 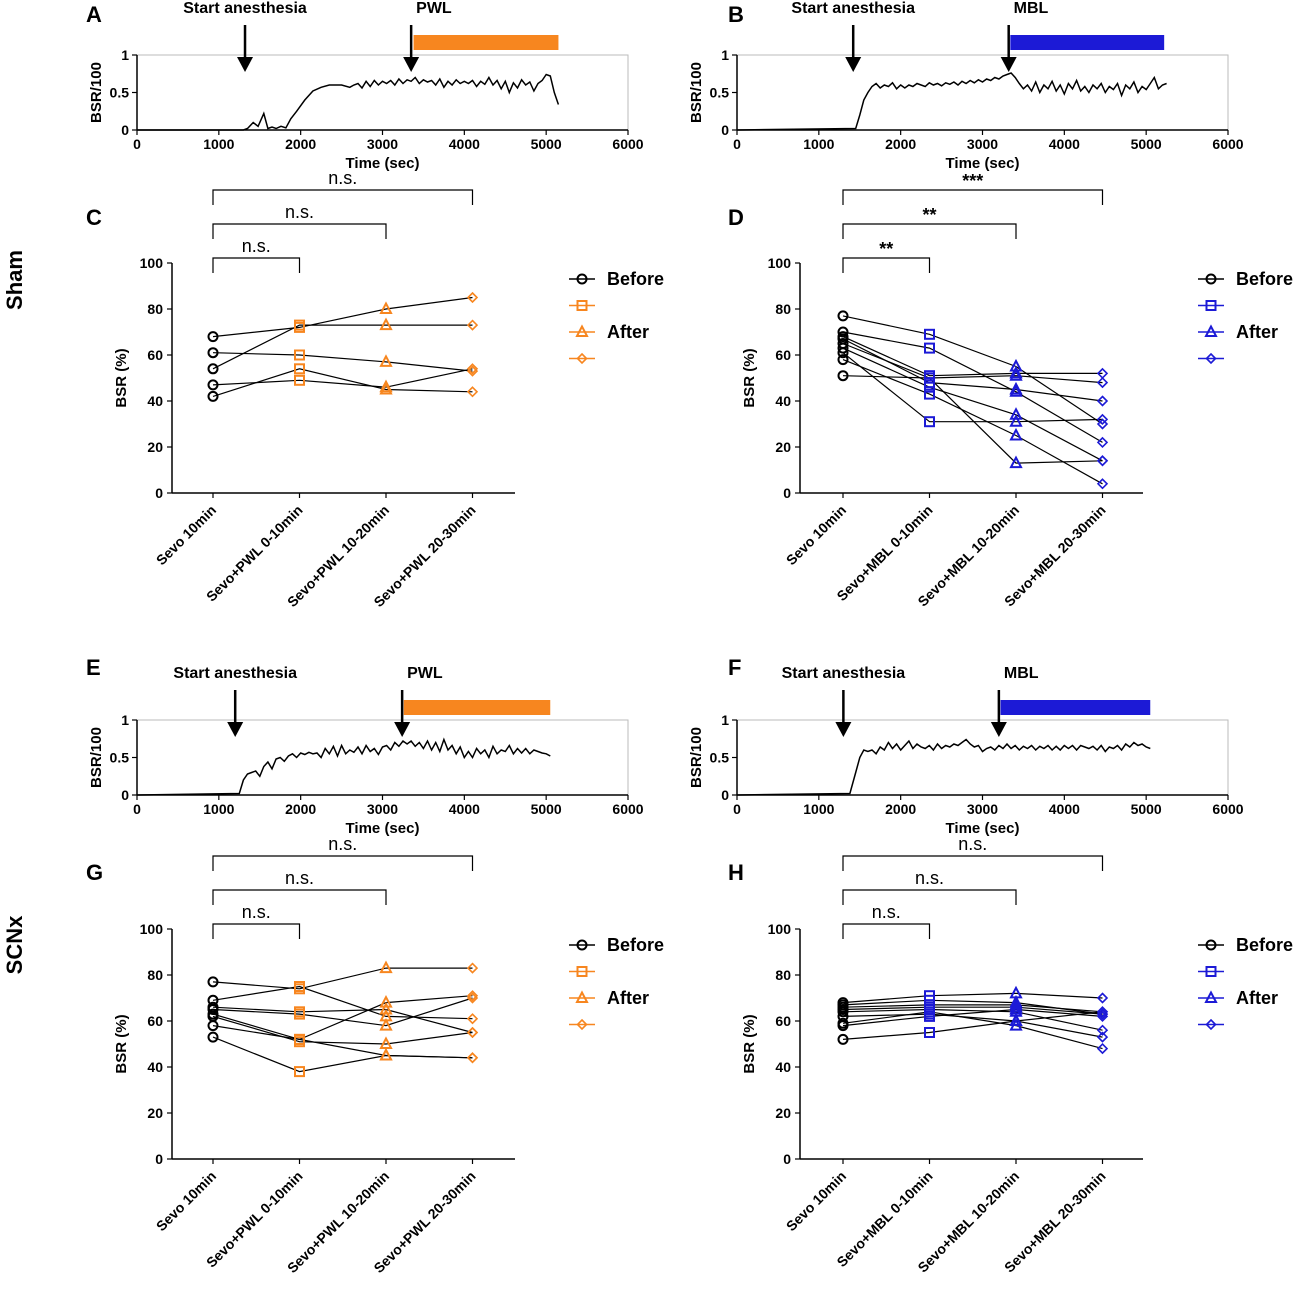 I want to click on panel-letter-A: A, so click(x=94, y=14).